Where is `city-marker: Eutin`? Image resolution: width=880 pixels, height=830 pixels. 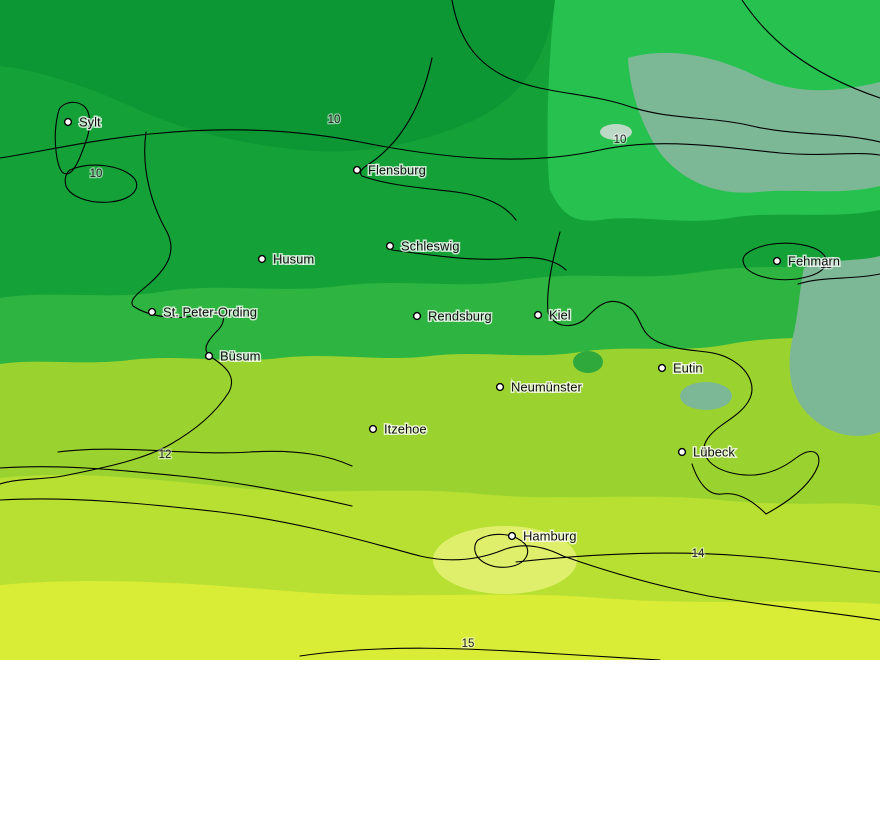 city-marker: Eutin is located at coordinates (680, 368).